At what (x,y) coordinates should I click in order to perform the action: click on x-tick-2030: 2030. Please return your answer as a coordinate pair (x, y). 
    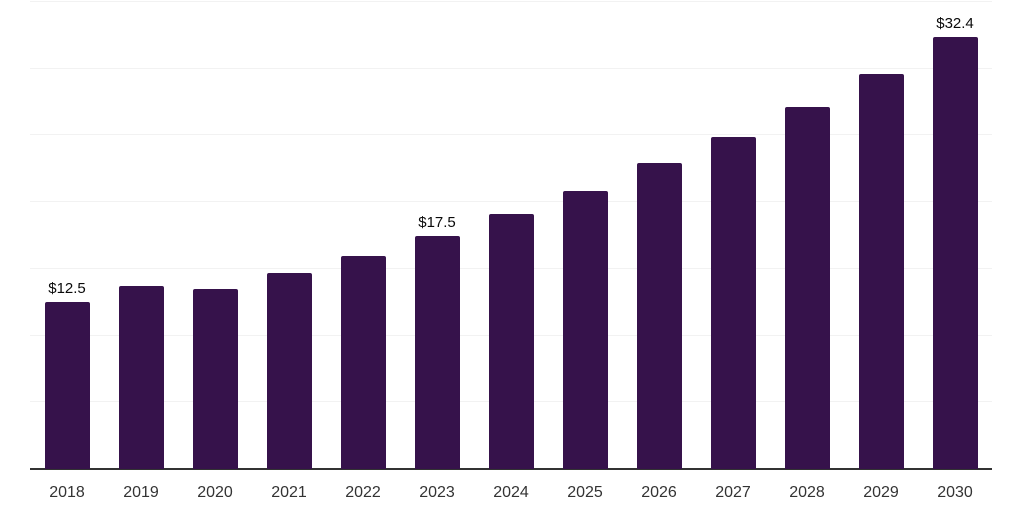
    Looking at the image, I should click on (955, 492).